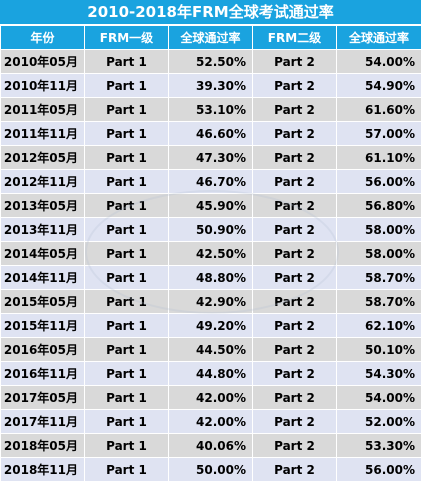 The width and height of the screenshot is (421, 482). Describe the element at coordinates (43, 110) in the screenshot. I see `cell-year: 2011年05月` at that location.